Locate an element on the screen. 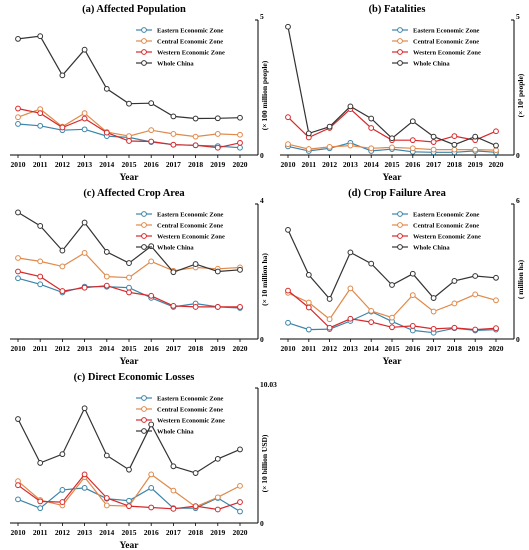 The image size is (529, 550). legend-label-central: Central Economic Zone is located at coordinates (446, 42).